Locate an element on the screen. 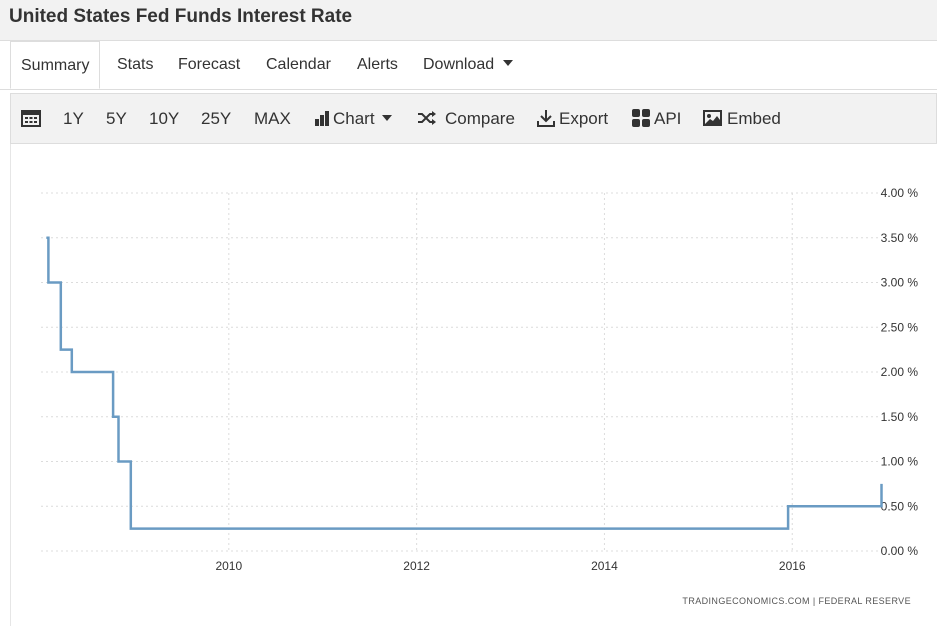 The height and width of the screenshot is (631, 937). range-25y-label: 25Y is located at coordinates (216, 118).